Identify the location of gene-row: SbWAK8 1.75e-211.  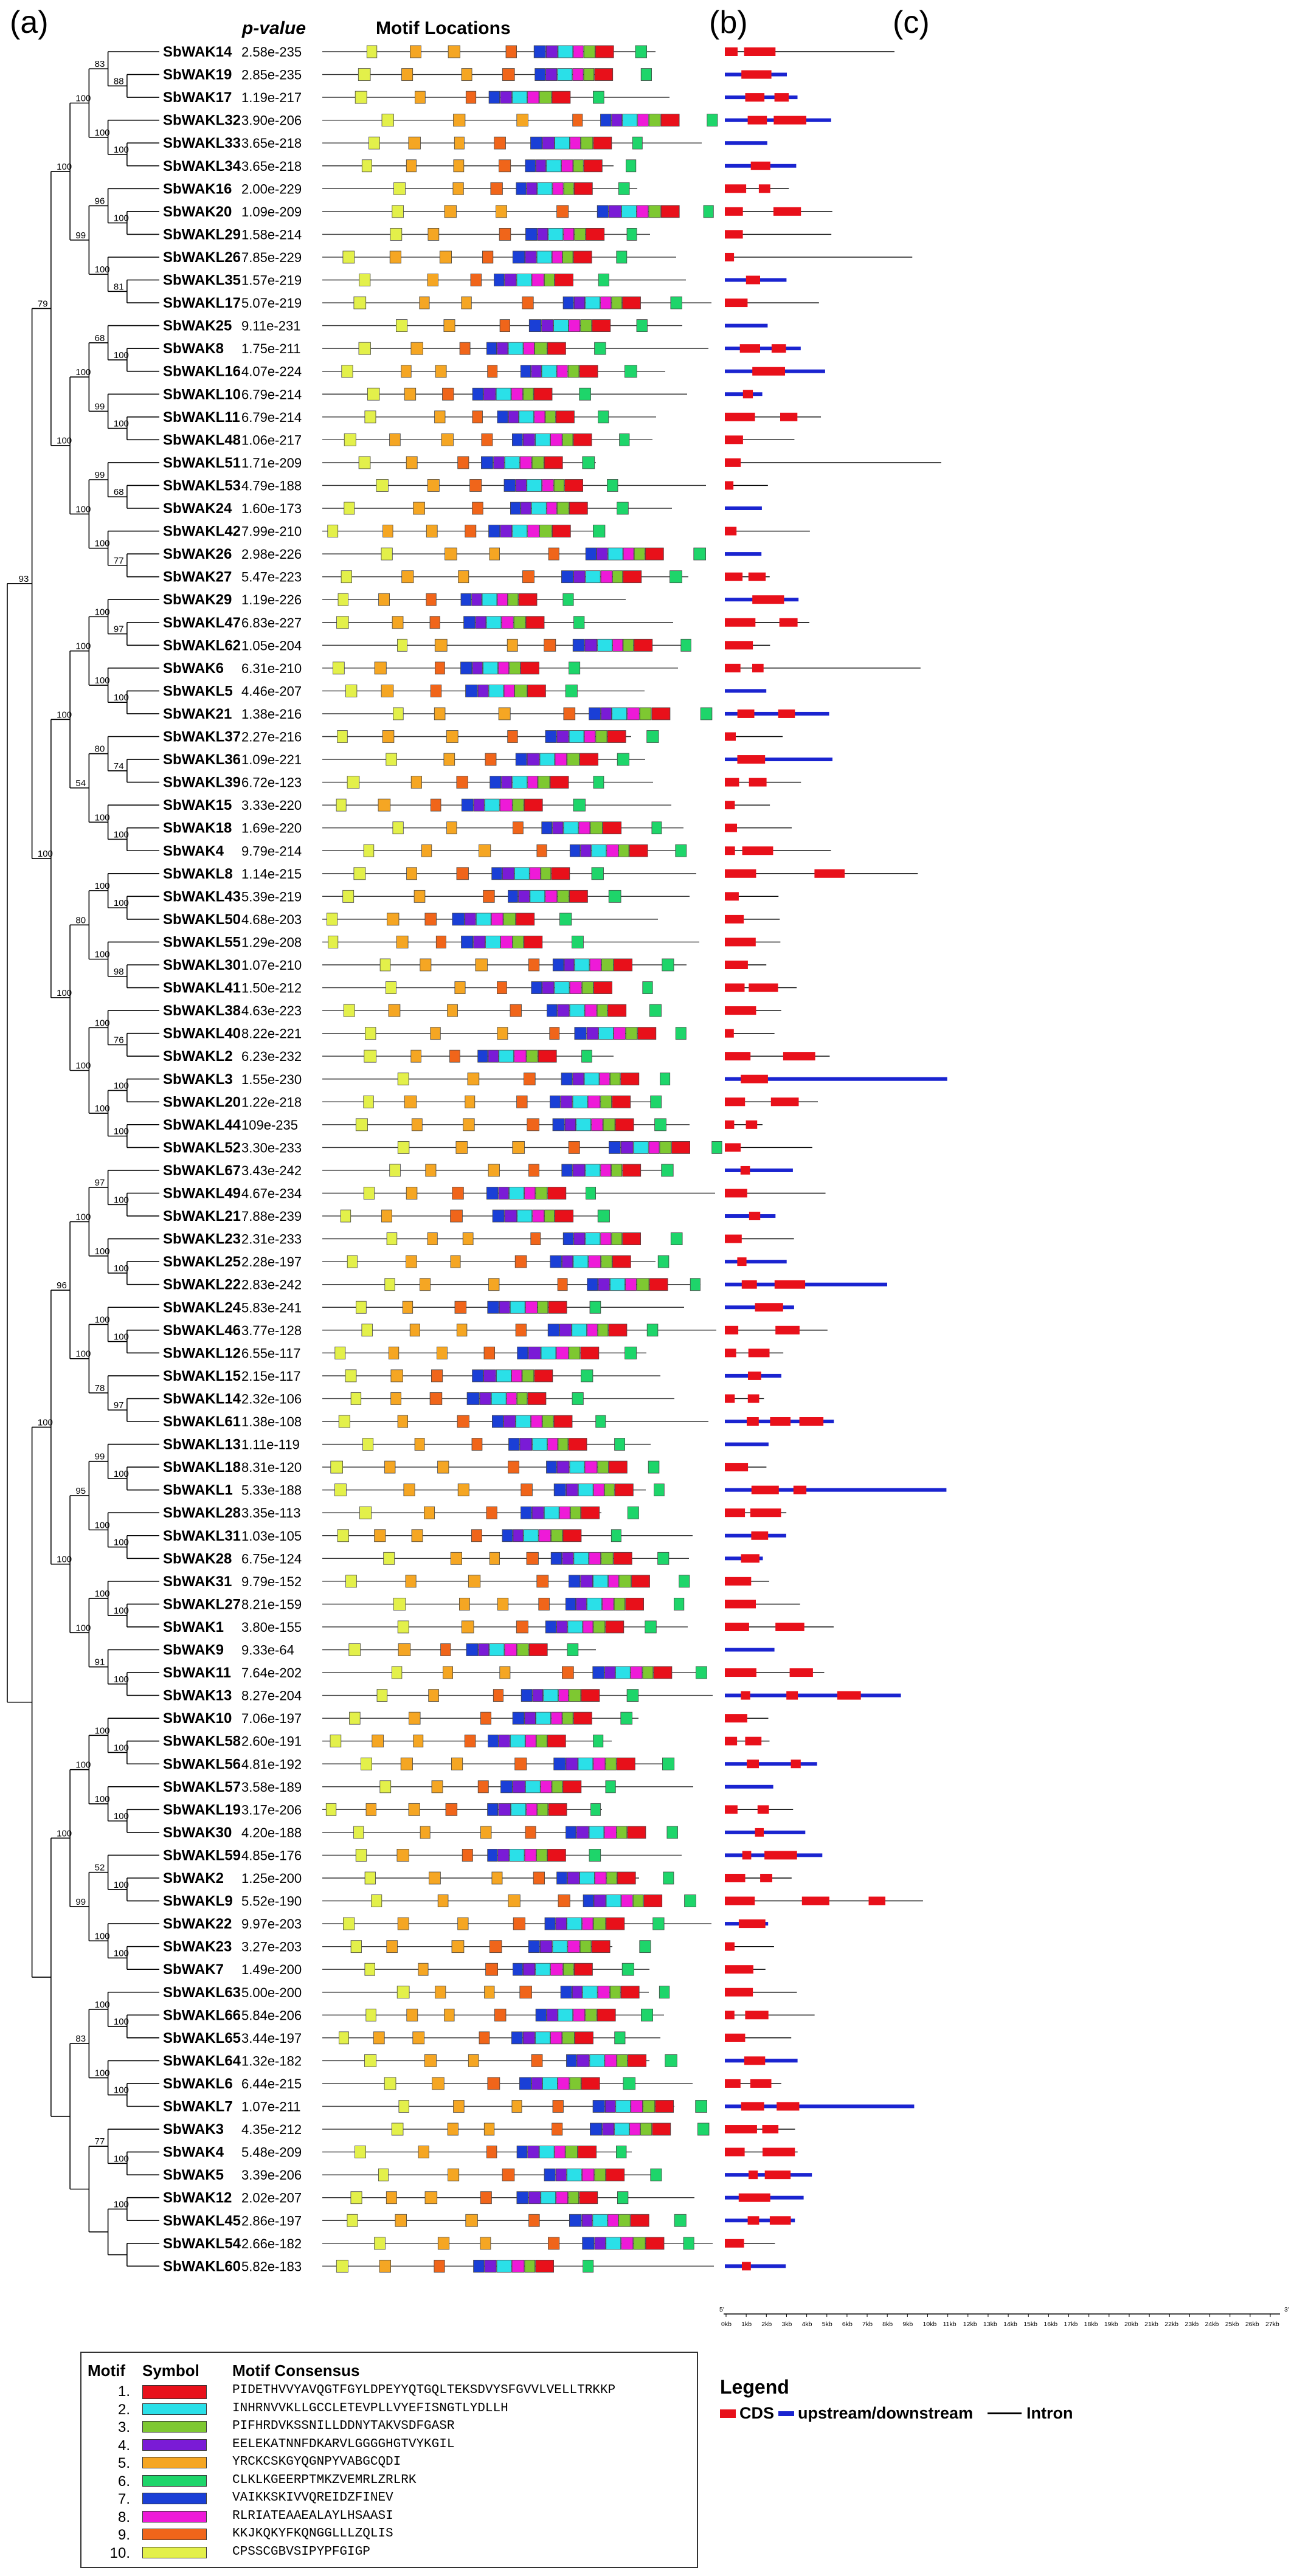
(482, 348).